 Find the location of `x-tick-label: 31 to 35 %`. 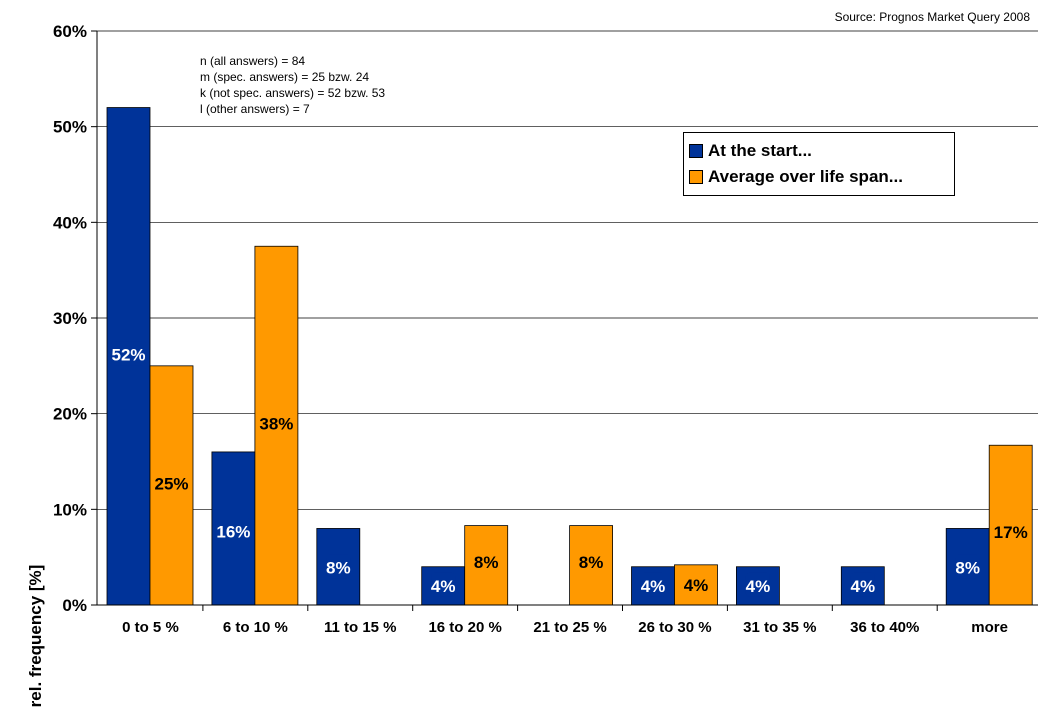

x-tick-label: 31 to 35 % is located at coordinates (779, 627).